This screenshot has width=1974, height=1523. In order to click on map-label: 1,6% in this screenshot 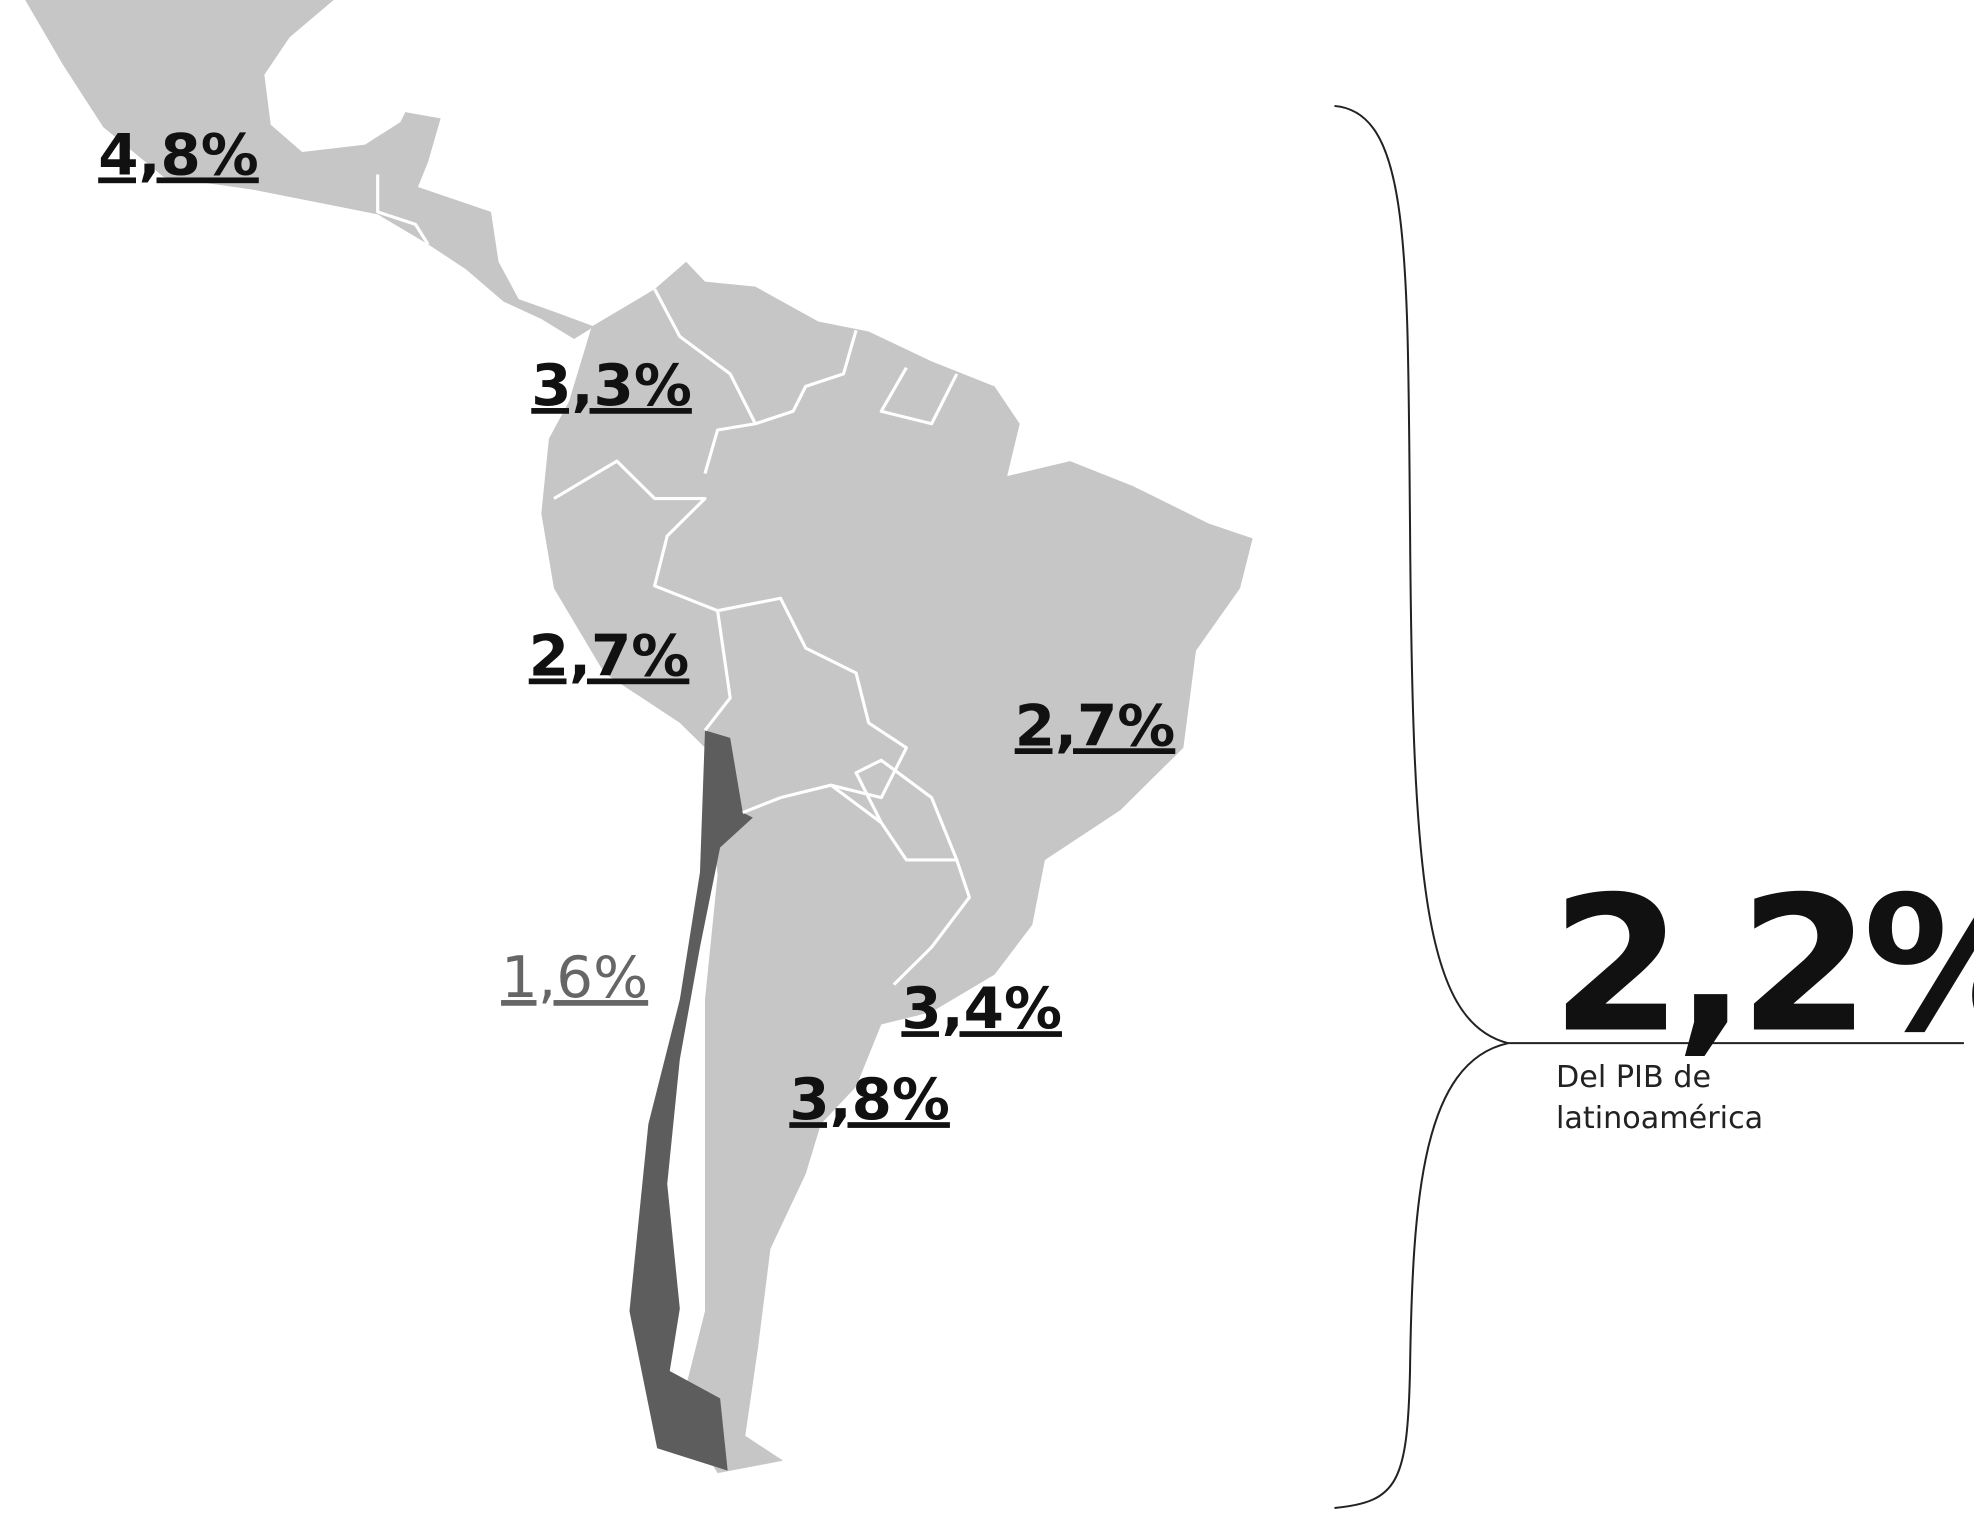, I will do `click(574, 977)`.